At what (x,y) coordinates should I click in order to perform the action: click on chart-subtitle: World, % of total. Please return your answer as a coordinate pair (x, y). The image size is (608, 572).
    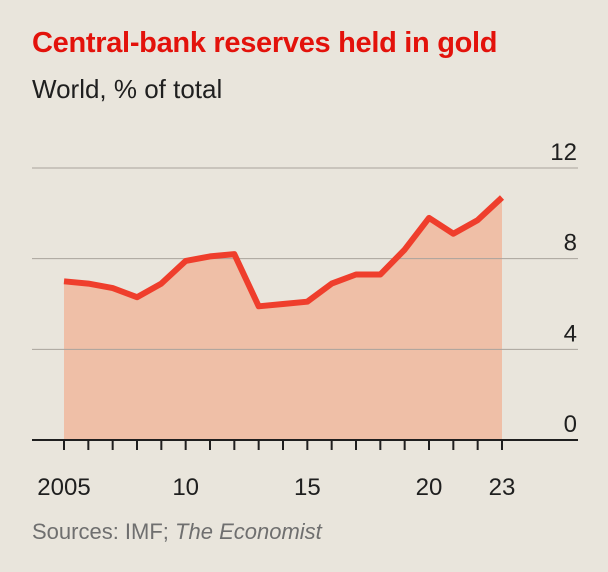
    Looking at the image, I should click on (127, 89).